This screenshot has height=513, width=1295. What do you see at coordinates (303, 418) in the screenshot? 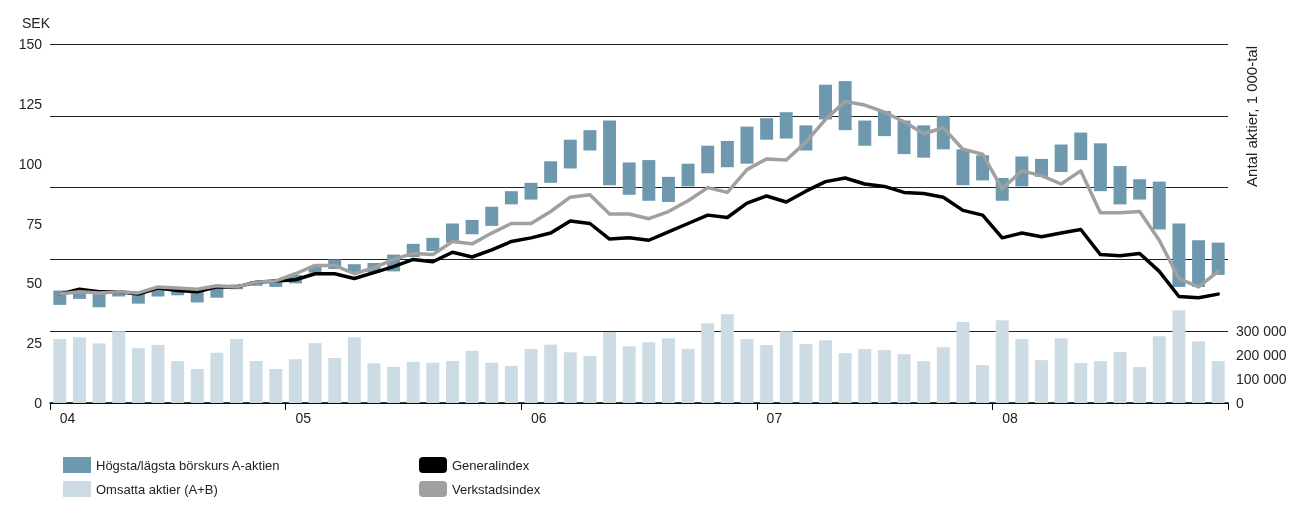
I see `x-tick-label: 05` at bounding box center [303, 418].